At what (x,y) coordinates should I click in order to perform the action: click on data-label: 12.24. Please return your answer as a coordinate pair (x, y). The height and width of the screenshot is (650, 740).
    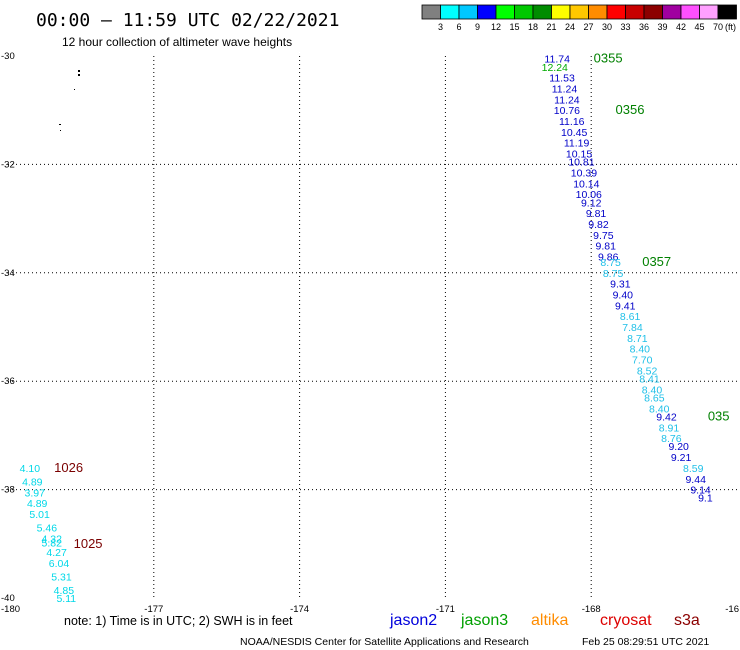
    Looking at the image, I should click on (555, 68).